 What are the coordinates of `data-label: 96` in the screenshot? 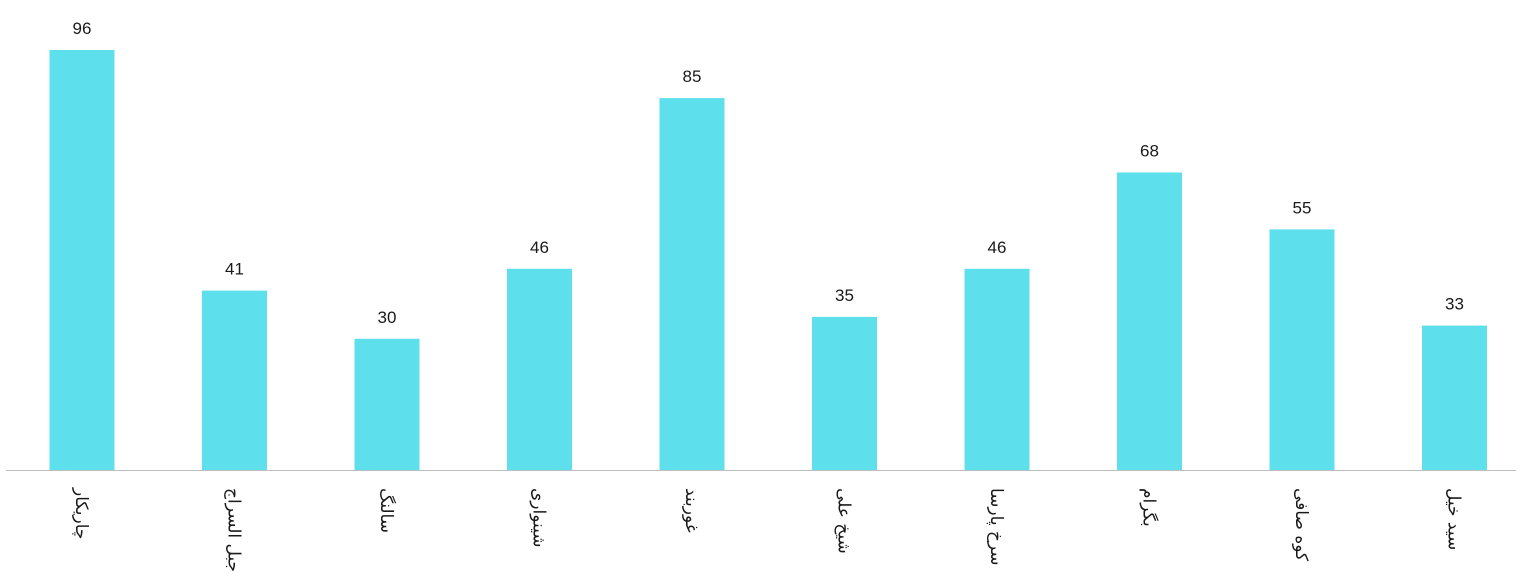 It's located at (82, 28).